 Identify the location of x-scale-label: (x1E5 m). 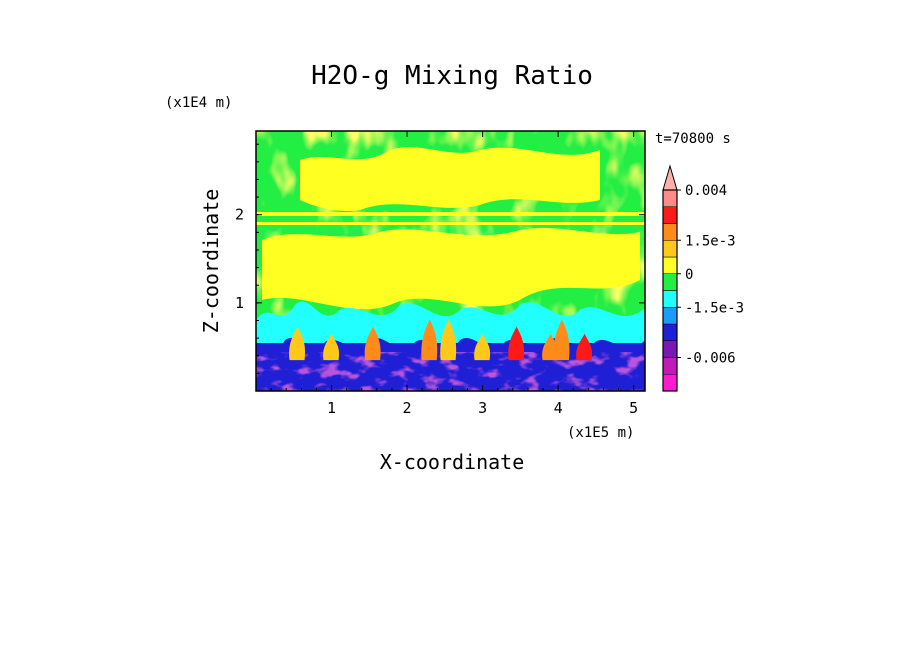
(600, 433).